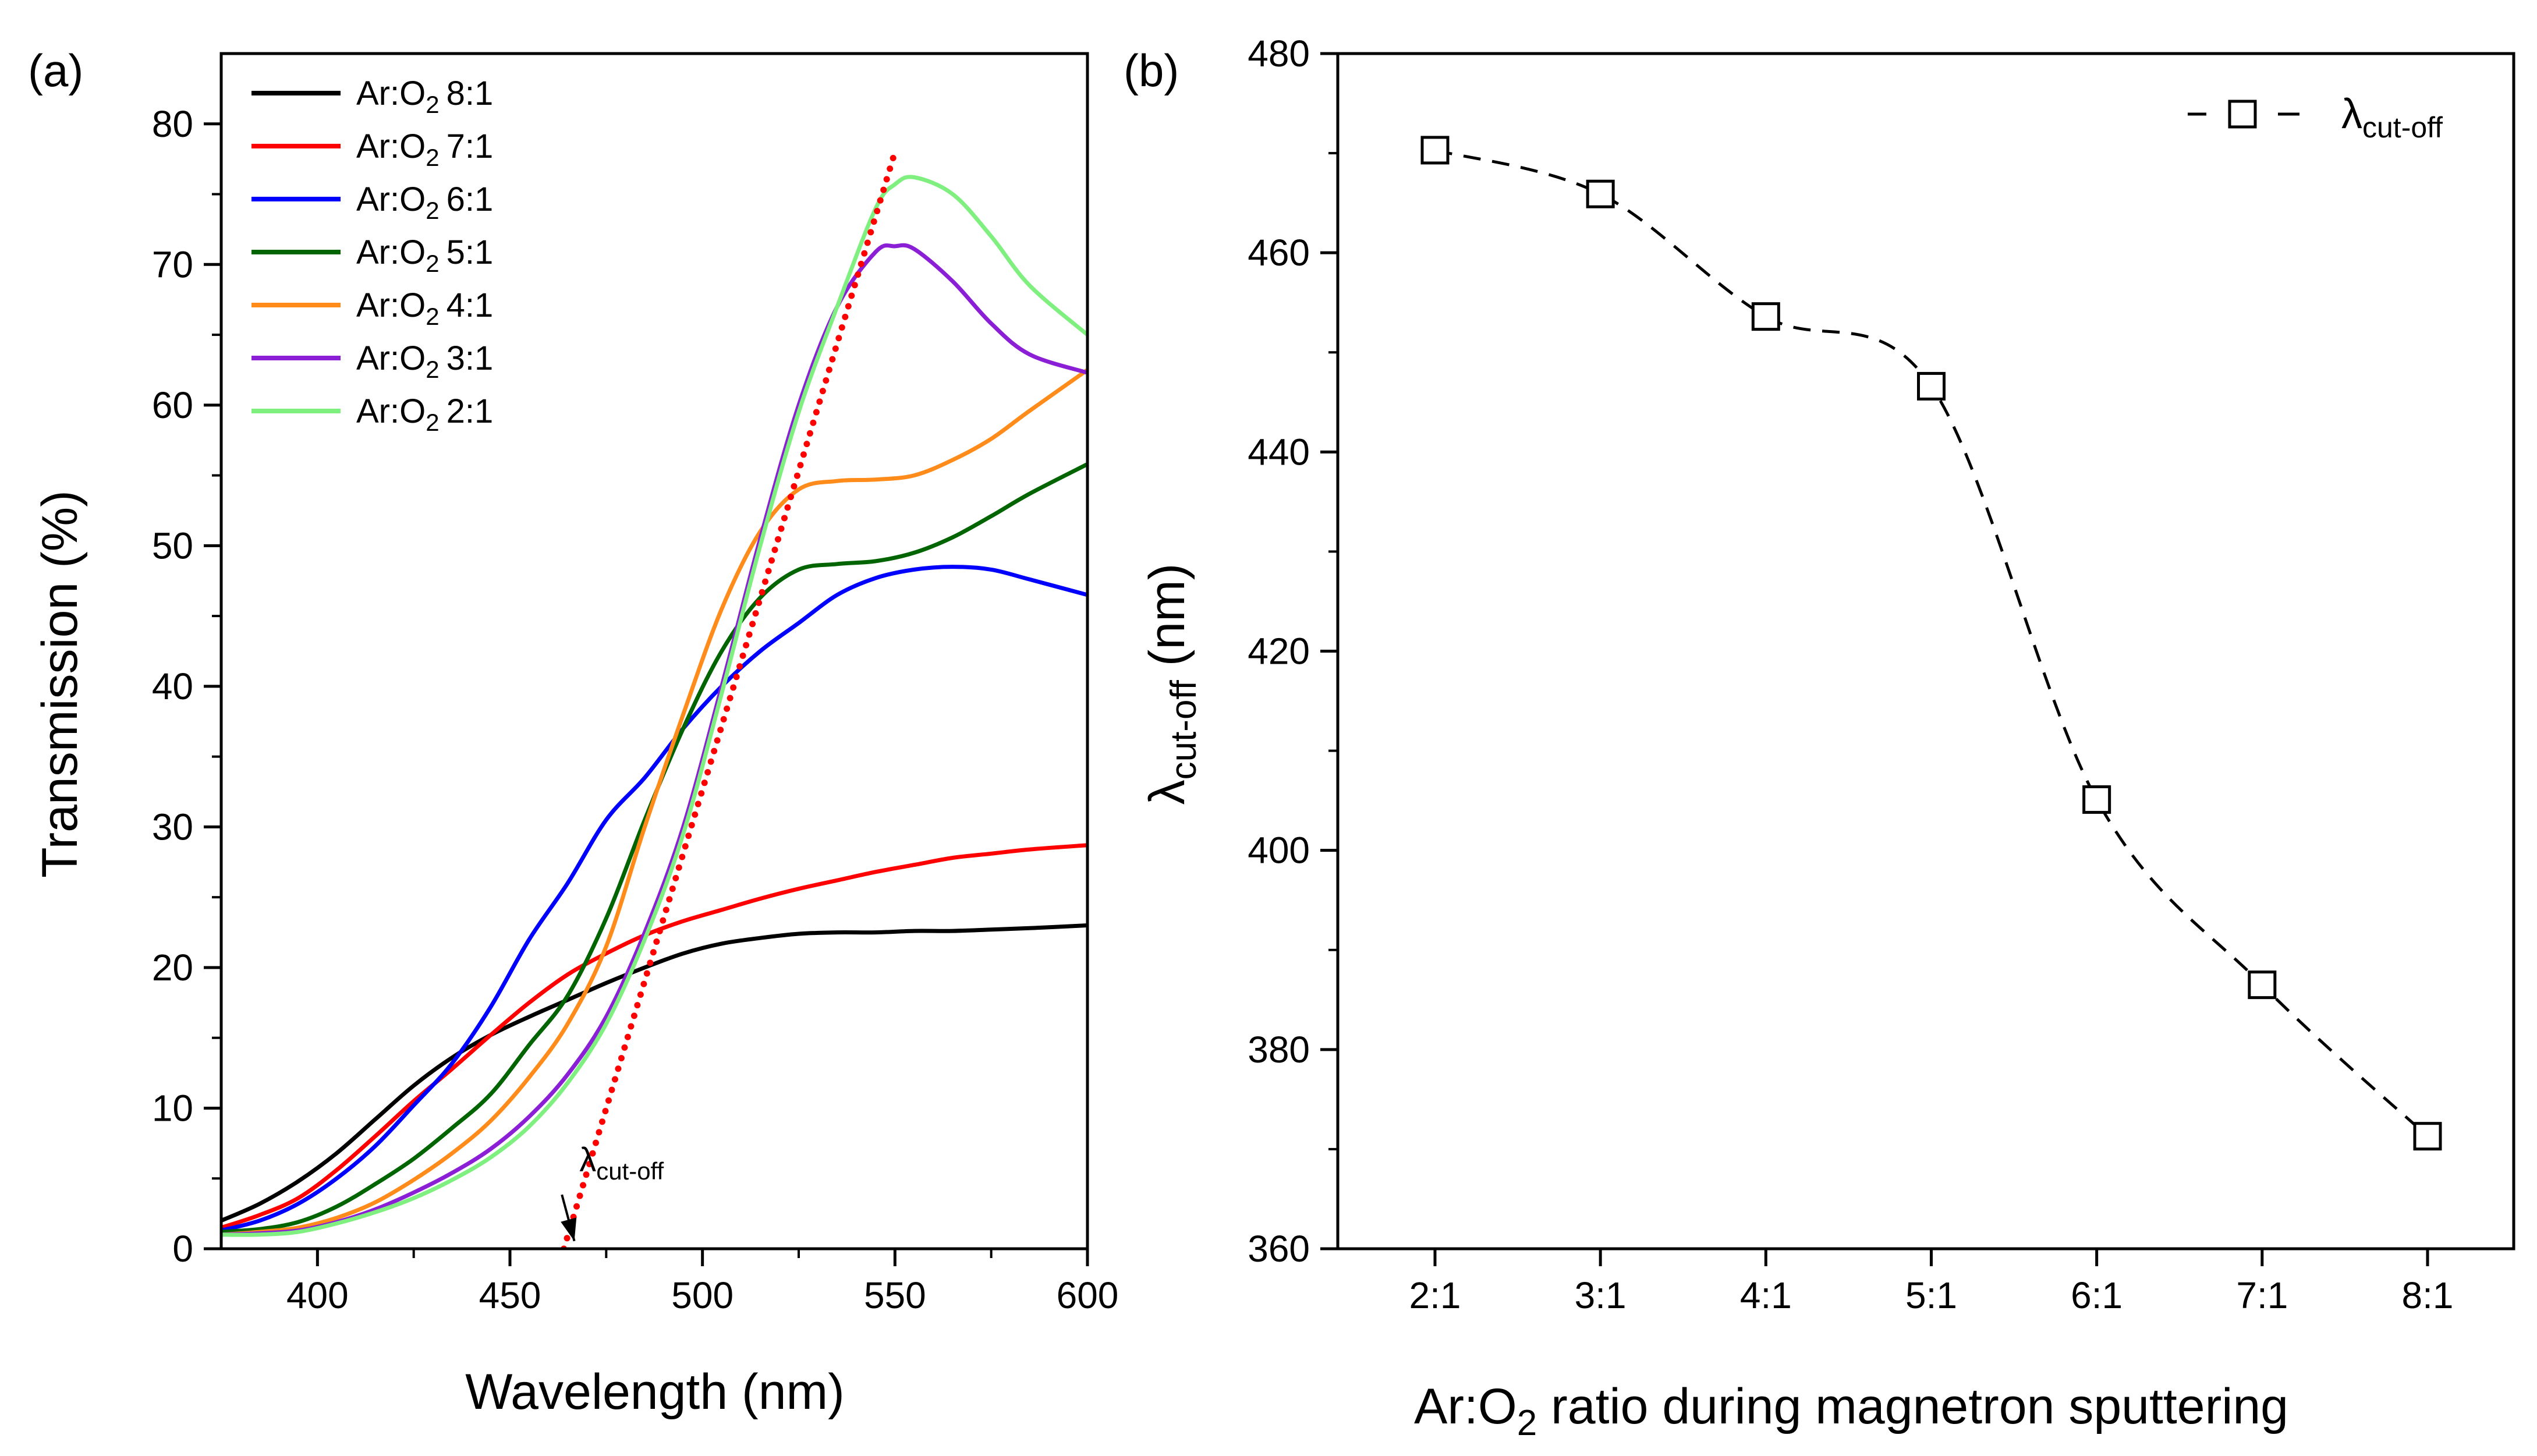  What do you see at coordinates (173, 827) in the screenshot?
I see `y-tick-label: 30` at bounding box center [173, 827].